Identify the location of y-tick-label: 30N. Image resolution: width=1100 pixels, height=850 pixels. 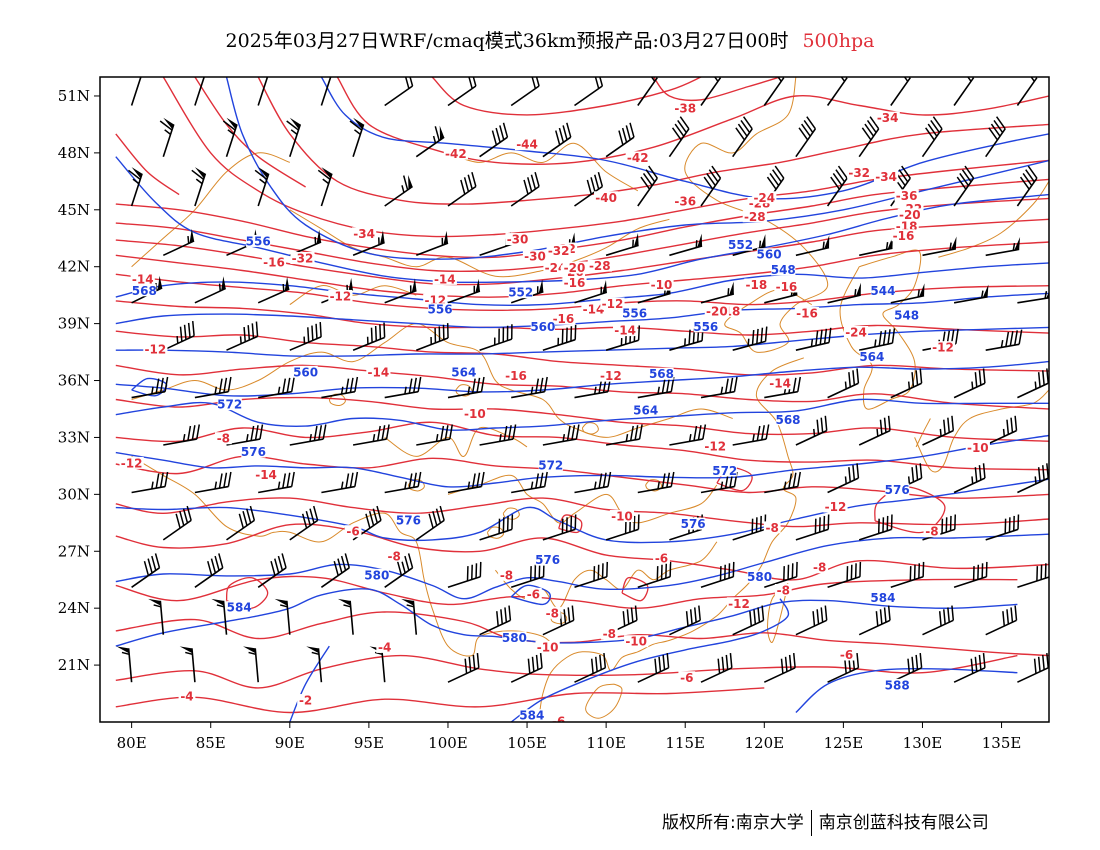
(74, 494).